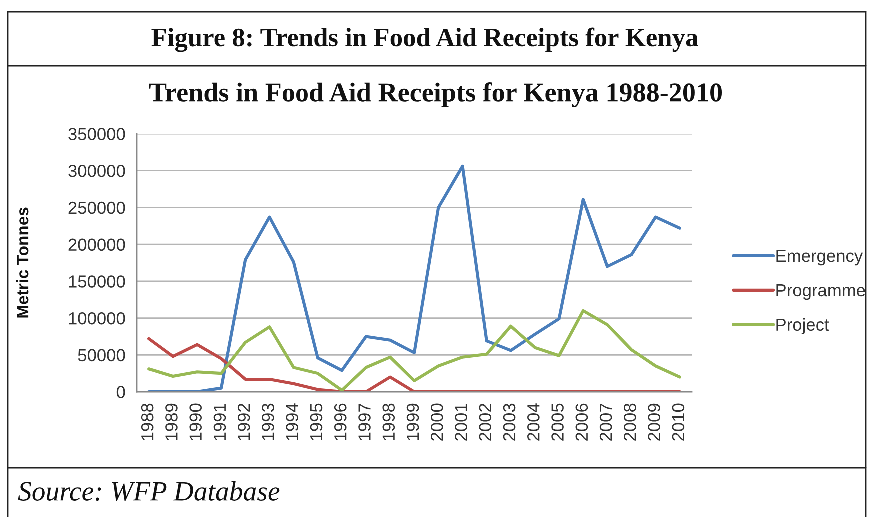 This screenshot has width=870, height=517. What do you see at coordinates (244, 422) in the screenshot?
I see `x-tick-label: 1992` at bounding box center [244, 422].